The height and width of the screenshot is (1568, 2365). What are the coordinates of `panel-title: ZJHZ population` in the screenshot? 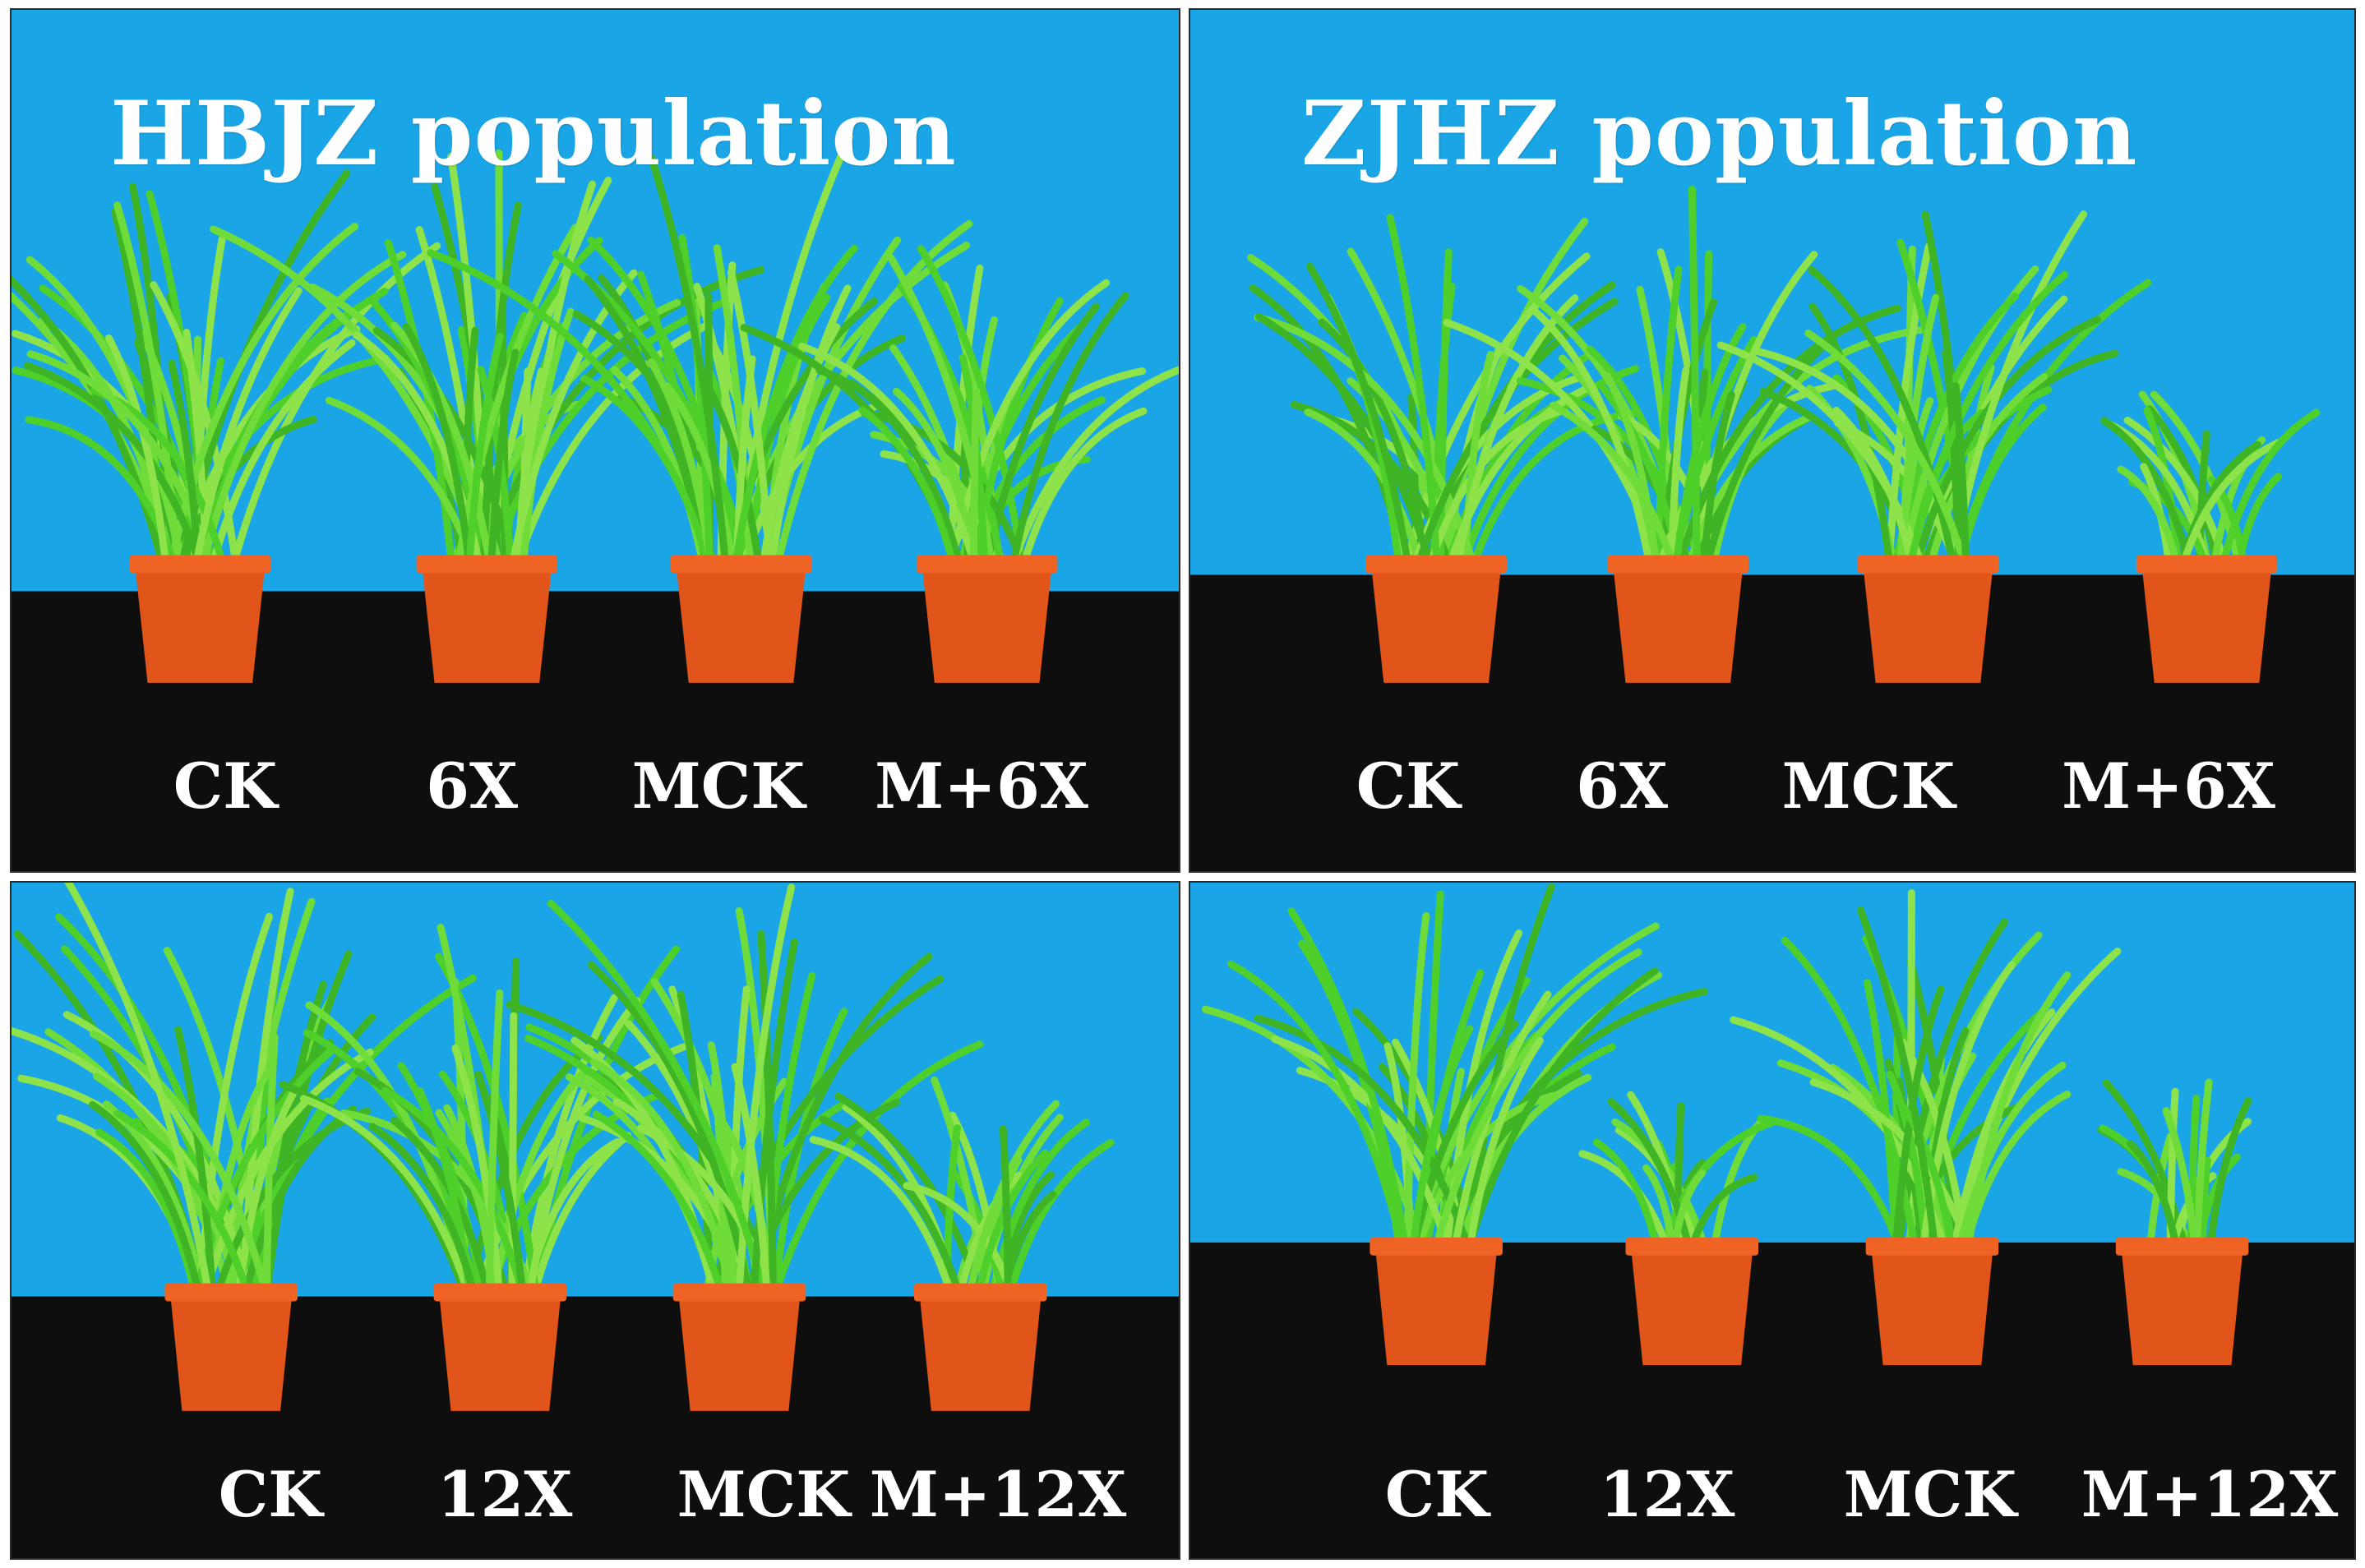 It's located at (1720, 134).